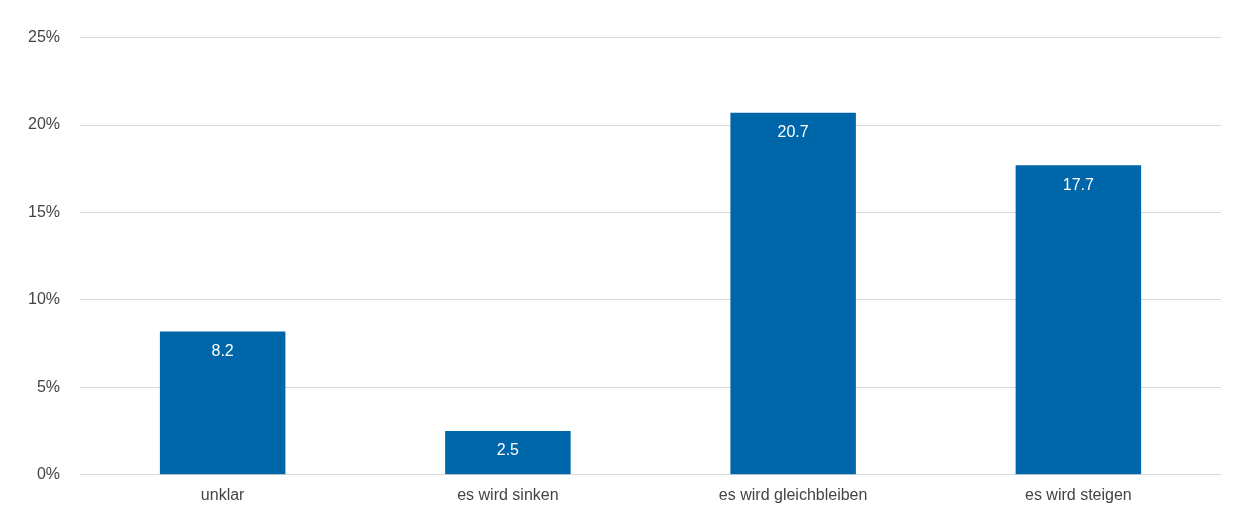 The image size is (1239, 516). I want to click on y-tick-label: 25%, so click(44, 37).